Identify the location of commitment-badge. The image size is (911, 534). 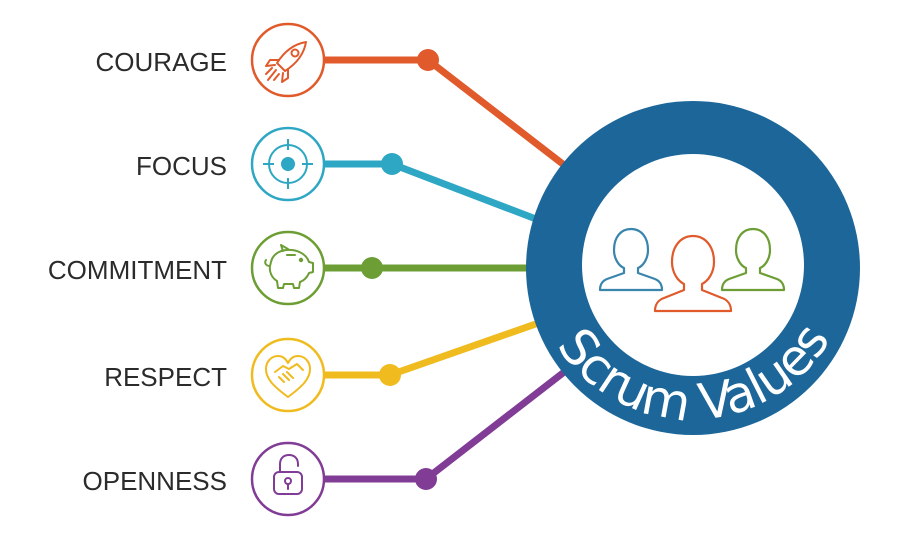
(288, 268).